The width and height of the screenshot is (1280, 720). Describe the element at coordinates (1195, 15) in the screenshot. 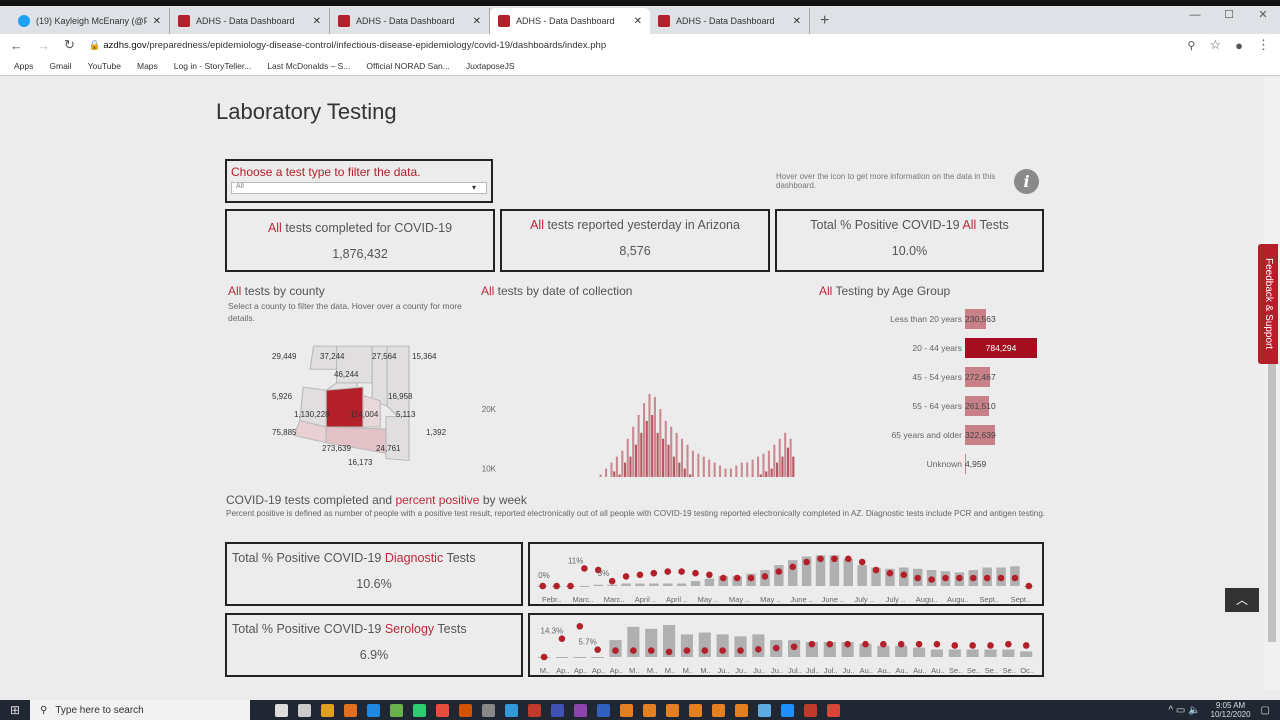

I see `minimize-icon: —` at that location.